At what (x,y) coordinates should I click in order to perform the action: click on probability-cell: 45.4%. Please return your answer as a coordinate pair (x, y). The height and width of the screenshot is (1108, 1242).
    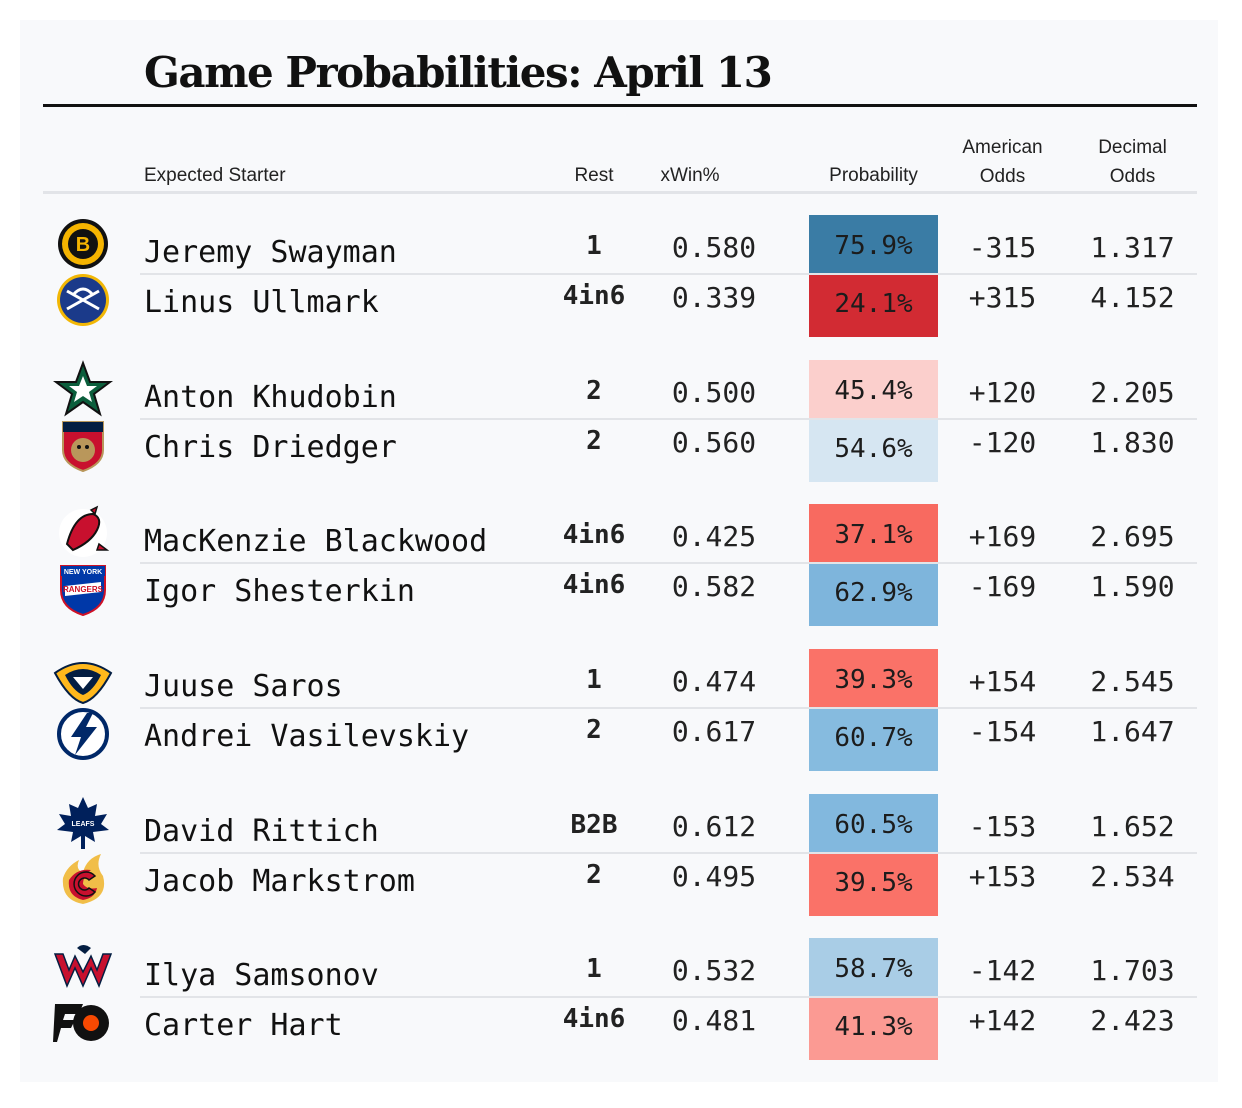
    Looking at the image, I should click on (873, 391).